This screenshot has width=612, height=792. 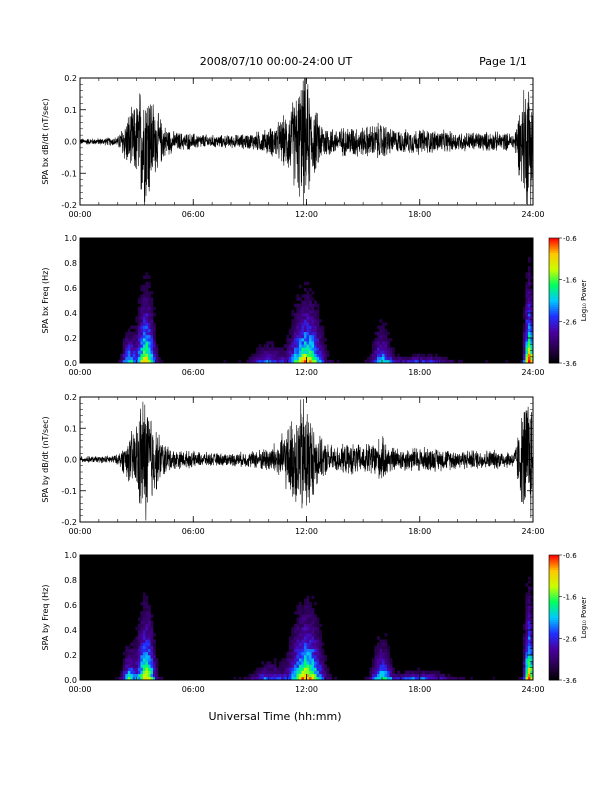 What do you see at coordinates (69, 491) in the screenshot?
I see `y-tick-label: -0.1` at bounding box center [69, 491].